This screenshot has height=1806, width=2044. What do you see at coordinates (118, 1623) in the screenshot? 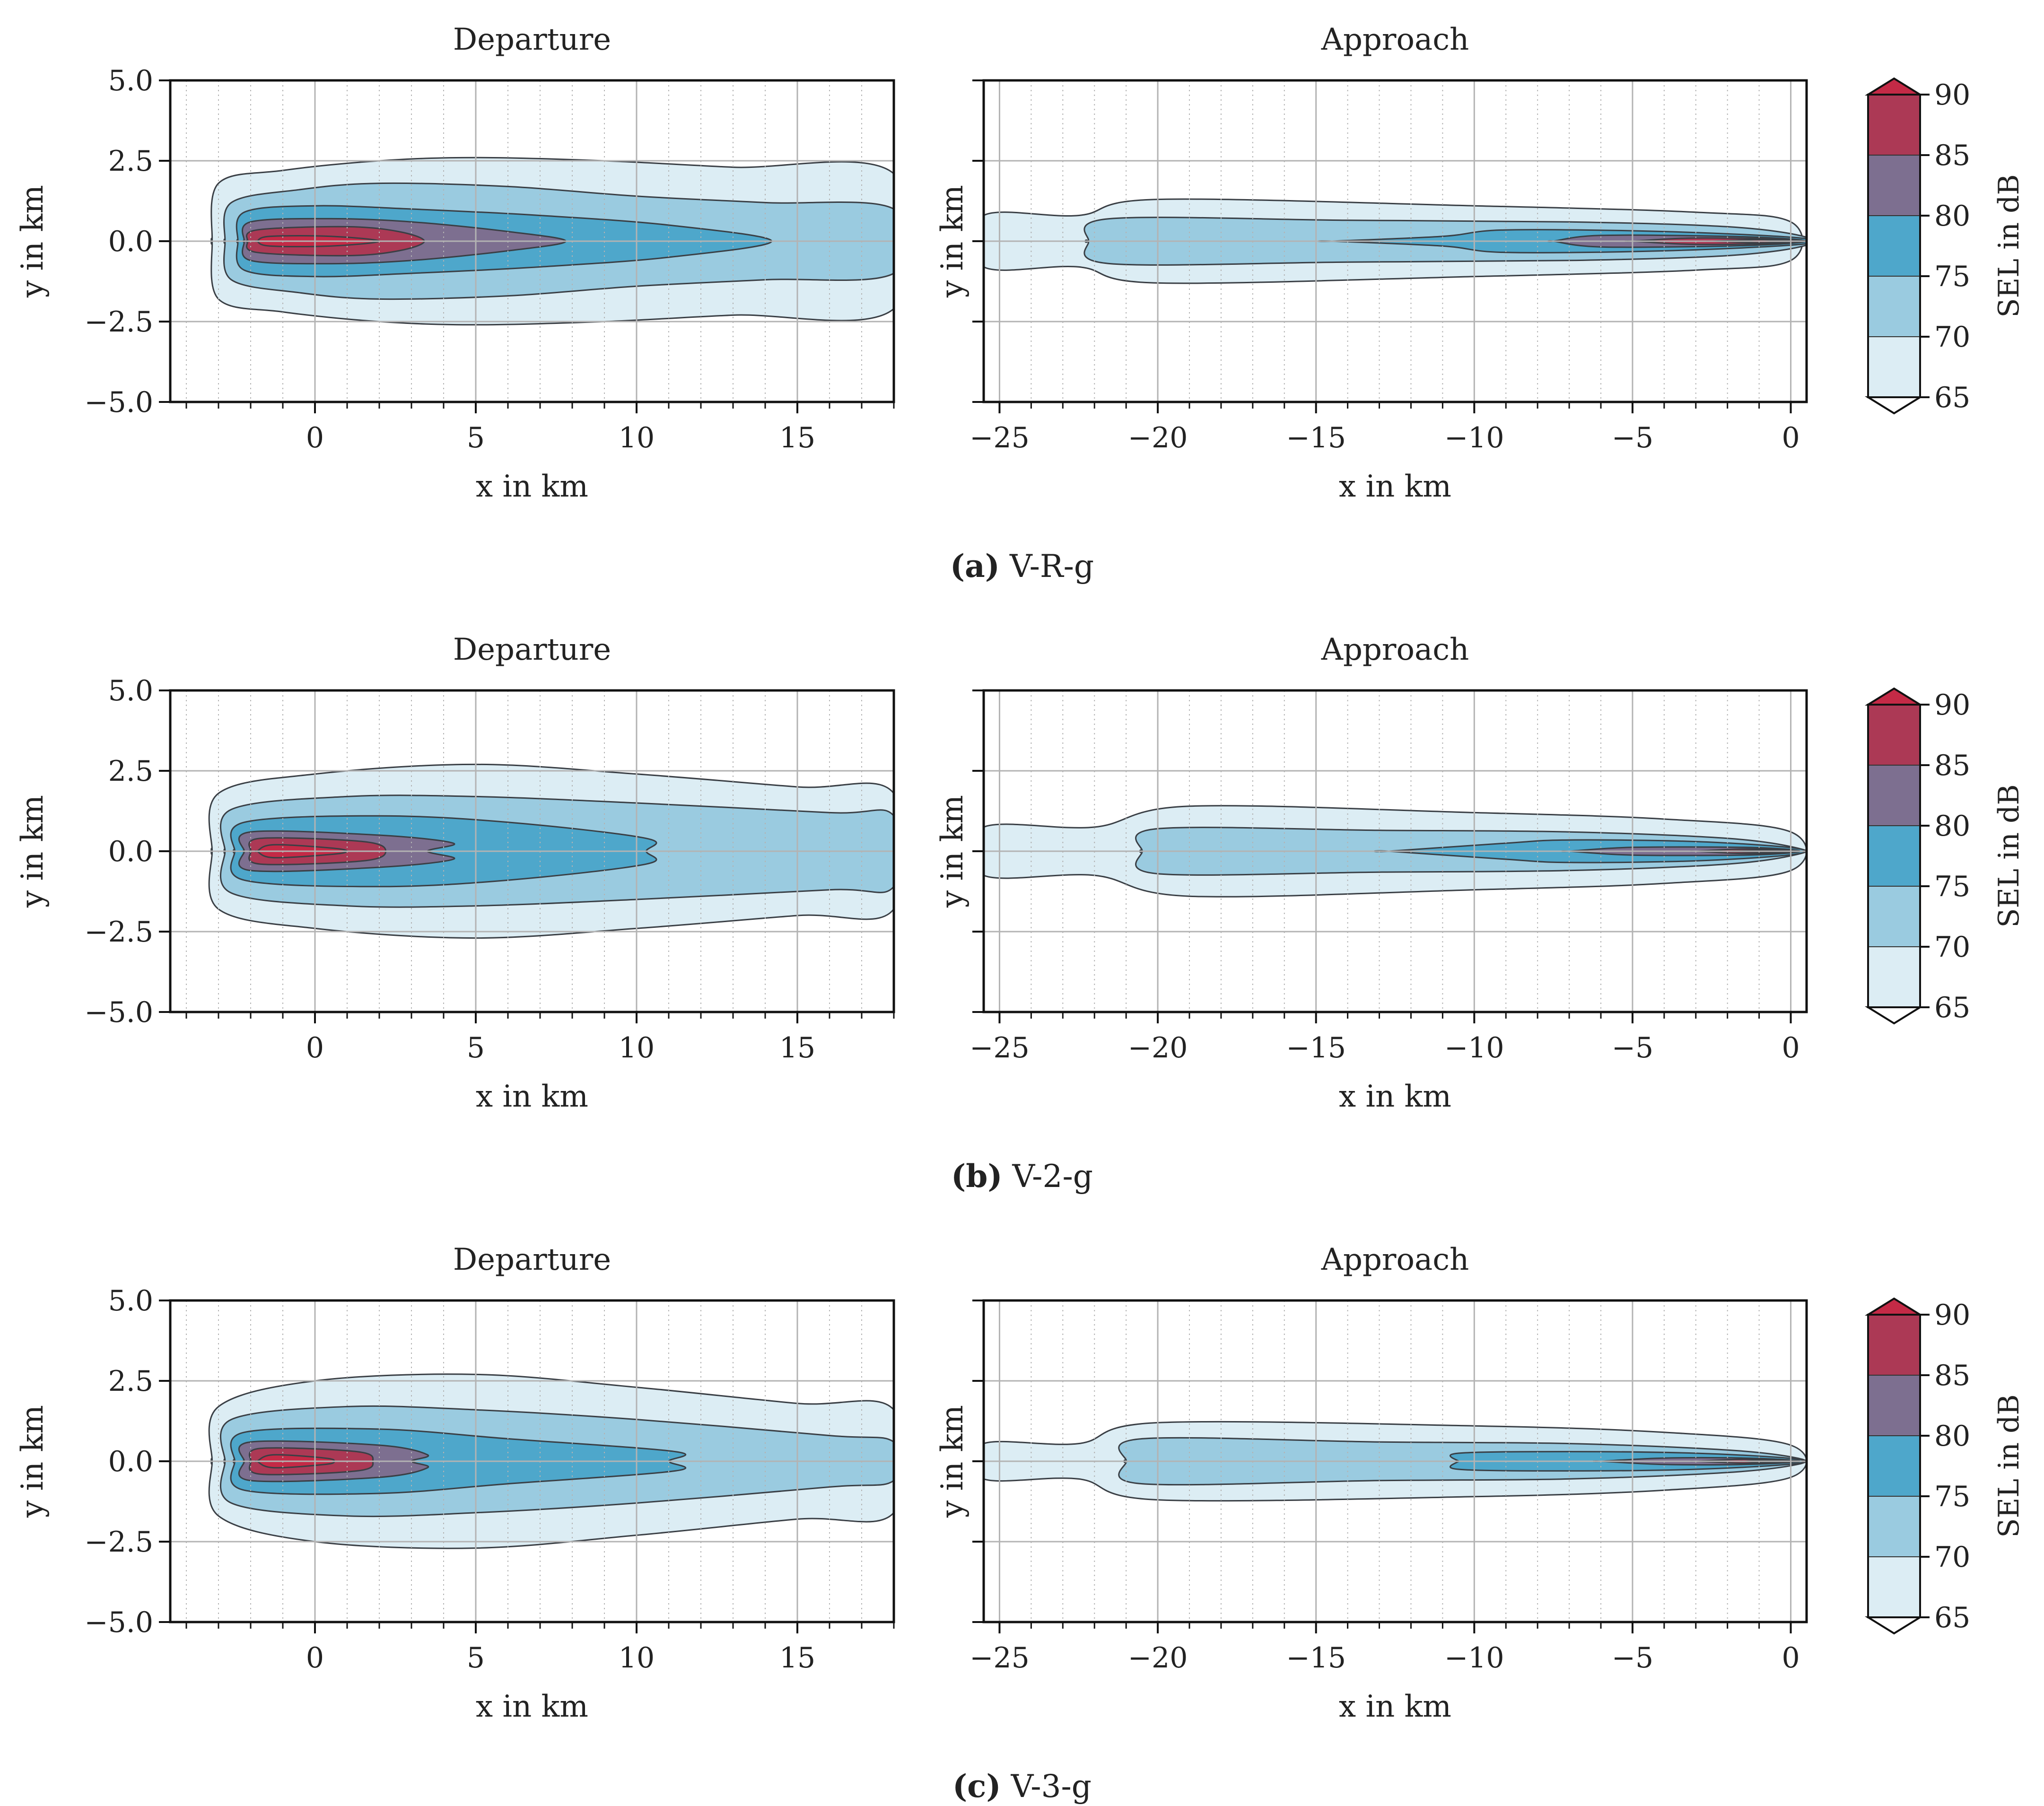
I see `y-tick-label: −5.0` at bounding box center [118, 1623].